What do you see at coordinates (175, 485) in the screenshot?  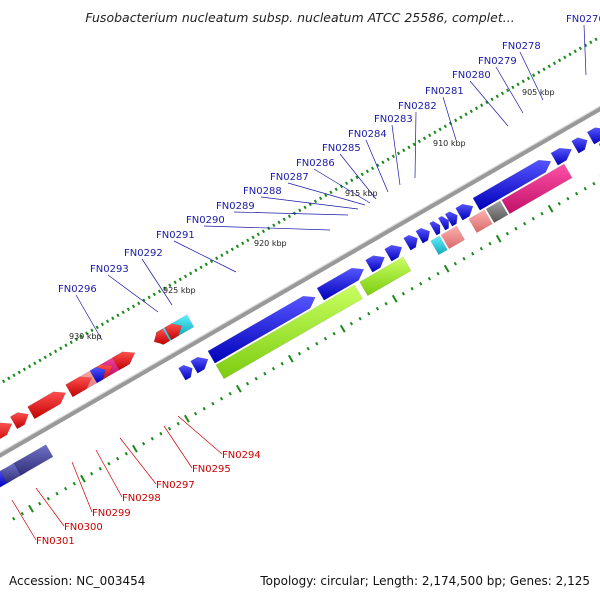 I see `gene-label: FN0297` at bounding box center [175, 485].